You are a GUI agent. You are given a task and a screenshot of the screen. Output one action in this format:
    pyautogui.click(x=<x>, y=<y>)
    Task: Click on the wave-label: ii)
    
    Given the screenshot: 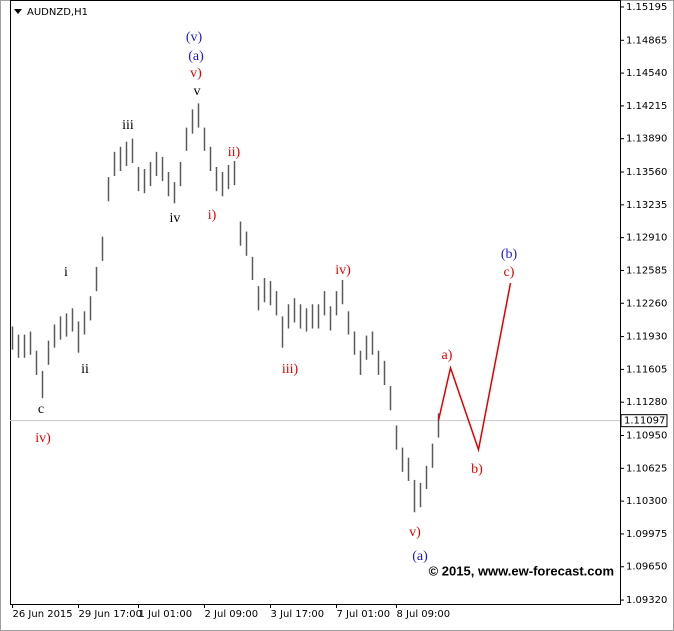 What is the action you would take?
    pyautogui.click(x=234, y=152)
    